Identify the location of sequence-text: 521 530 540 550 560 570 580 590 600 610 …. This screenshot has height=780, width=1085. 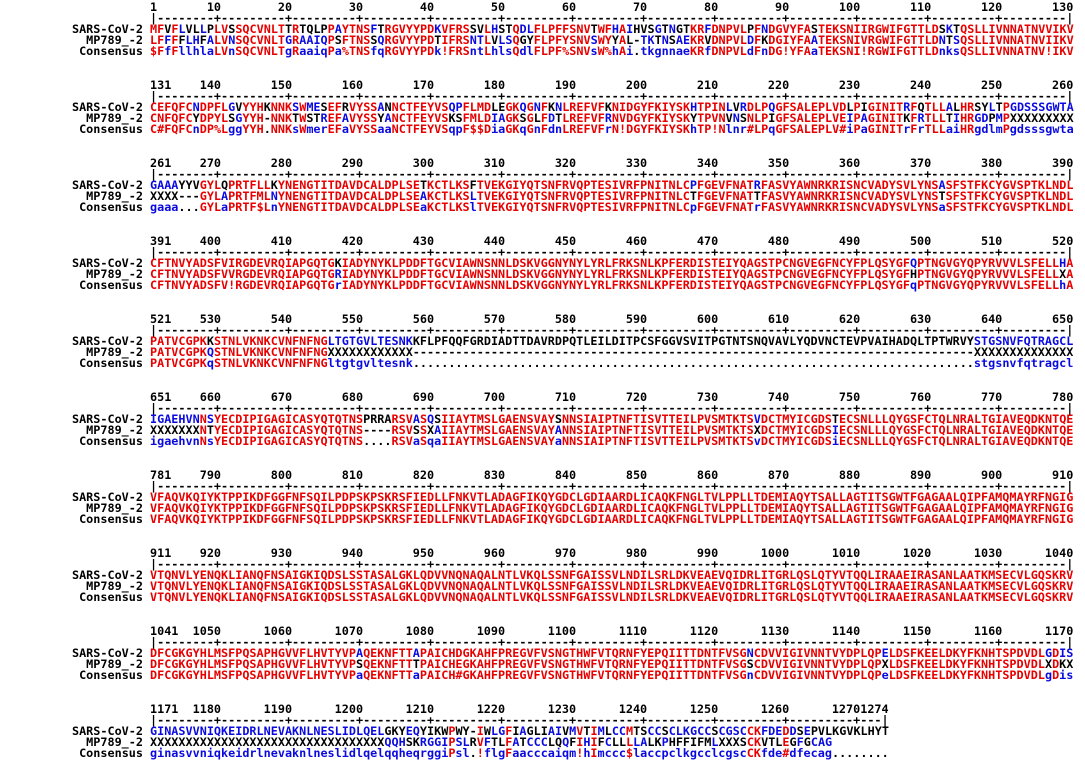
(611, 319).